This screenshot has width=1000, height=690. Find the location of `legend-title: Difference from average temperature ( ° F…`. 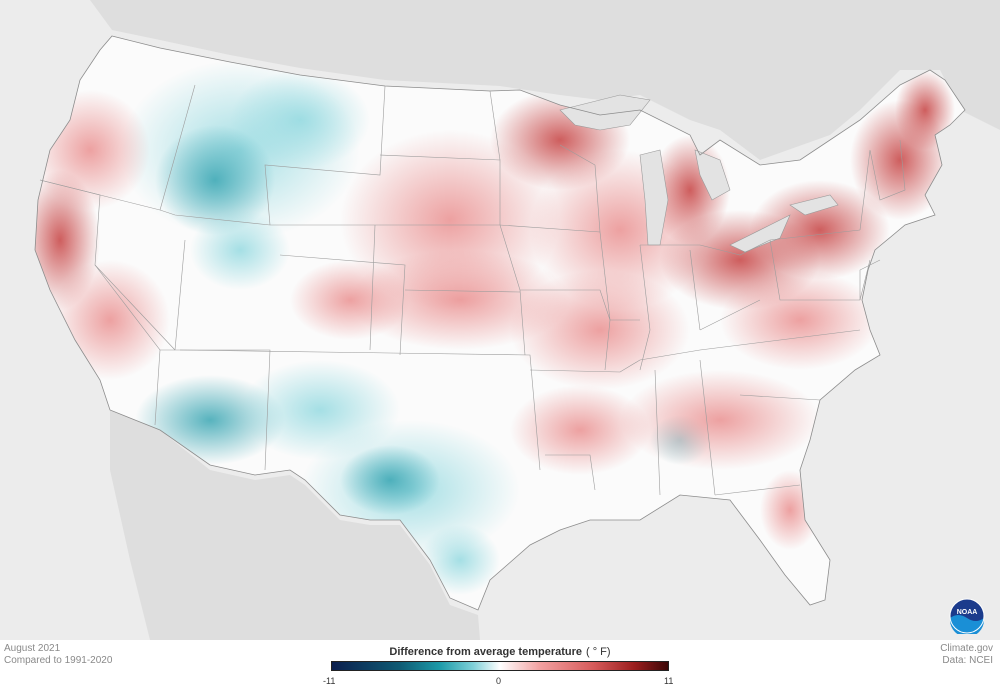

legend-title: Difference from average temperature ( ° F… is located at coordinates (500, 652).